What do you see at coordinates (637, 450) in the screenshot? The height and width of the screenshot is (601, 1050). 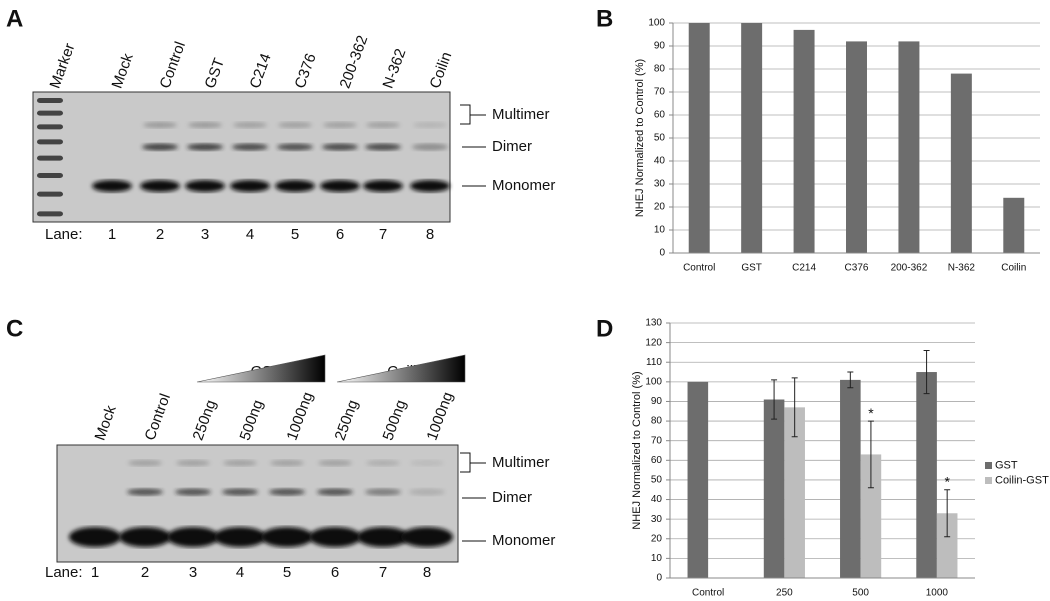 I see `y-axis-label: NHEJ Normalized to Control (%)` at bounding box center [637, 450].